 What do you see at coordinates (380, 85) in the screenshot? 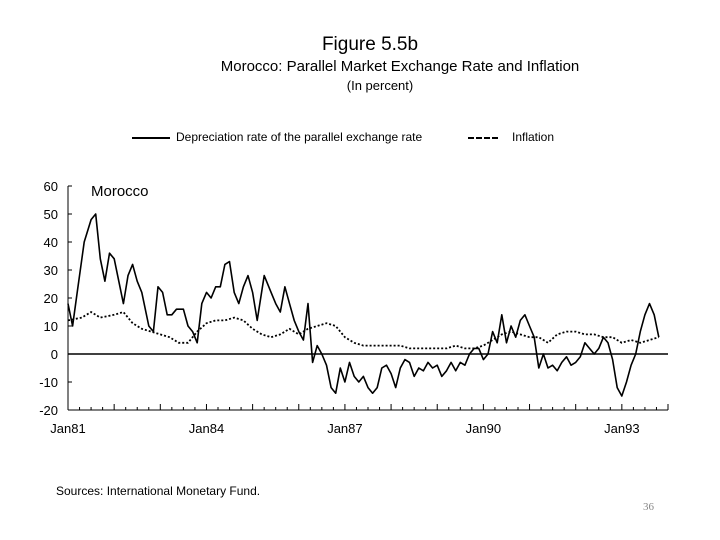
I see `chart-units: (In percent)` at bounding box center [380, 85].